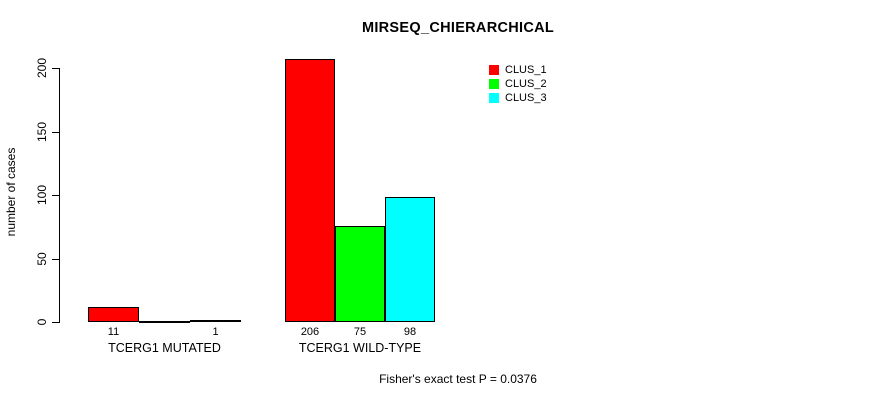 Image resolution: width=890 pixels, height=400 pixels. What do you see at coordinates (360, 348) in the screenshot?
I see `x-category-label: TCERG1 WILD-TYPE` at bounding box center [360, 348].